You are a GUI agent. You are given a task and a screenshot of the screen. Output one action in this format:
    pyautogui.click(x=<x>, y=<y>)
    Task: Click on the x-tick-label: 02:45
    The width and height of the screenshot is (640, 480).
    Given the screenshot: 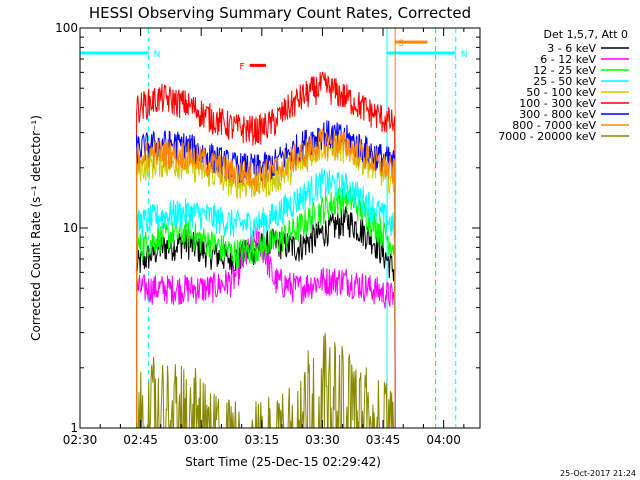 What is the action you would take?
    pyautogui.click(x=140, y=440)
    